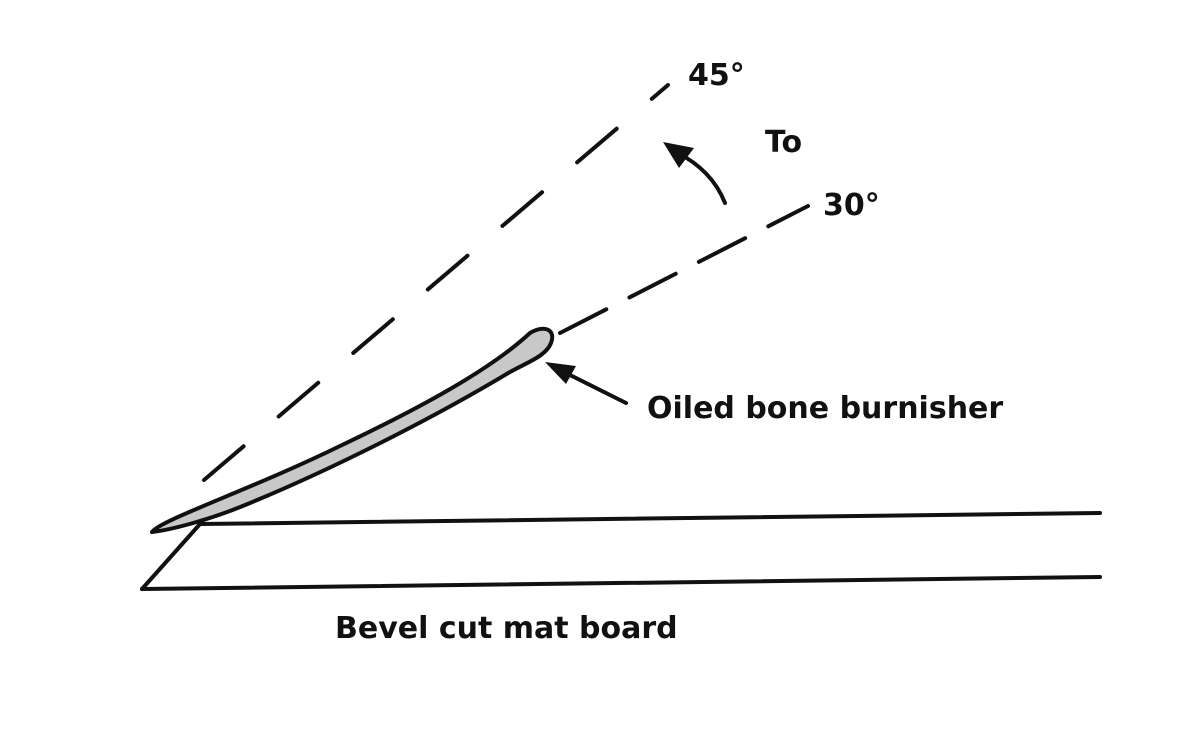 This screenshot has width=1200, height=731. Describe the element at coordinates (678, 155) in the screenshot. I see `angle-arrow-head` at that location.